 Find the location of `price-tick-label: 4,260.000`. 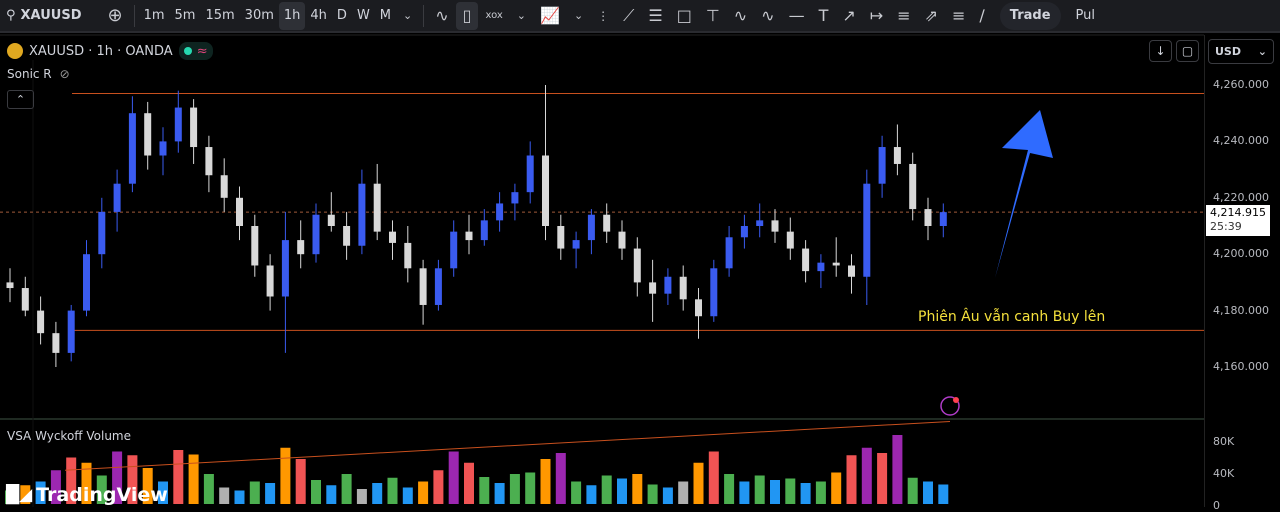

price-tick-label: 4,260.000 is located at coordinates (1241, 84).